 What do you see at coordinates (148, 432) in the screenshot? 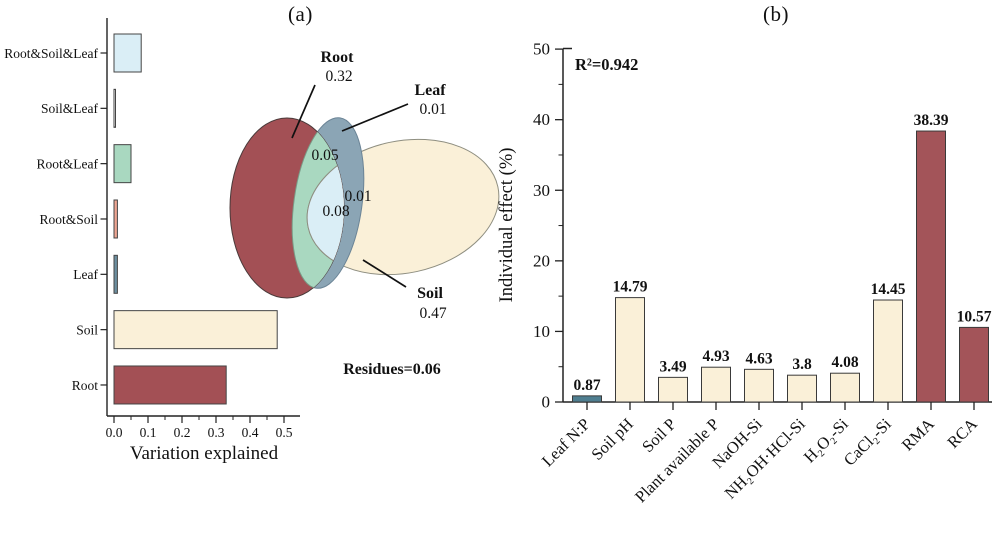
I see `a-x-tick-label: 0.1` at bounding box center [148, 432].